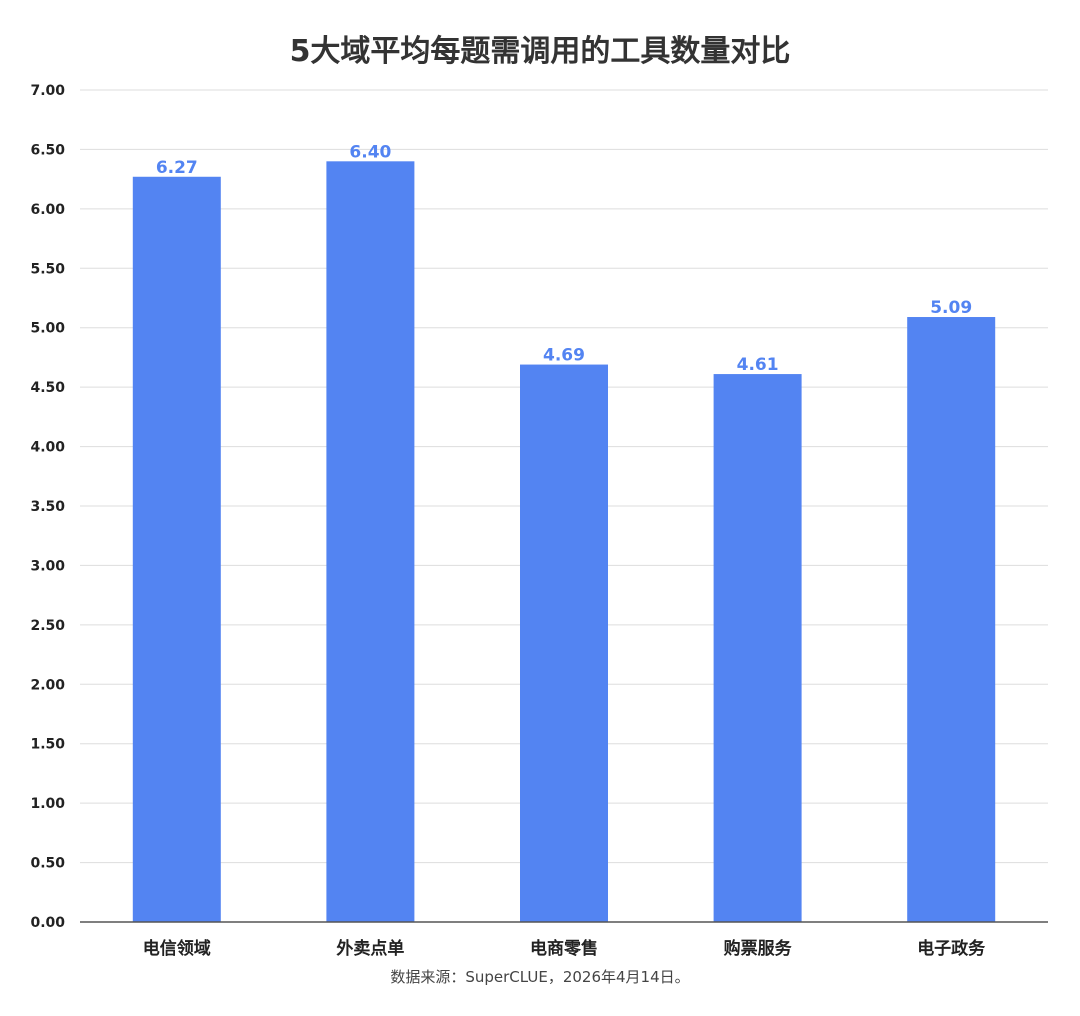 This screenshot has width=1080, height=1016. Describe the element at coordinates (177, 168) in the screenshot. I see `data-label: 6.27` at that location.